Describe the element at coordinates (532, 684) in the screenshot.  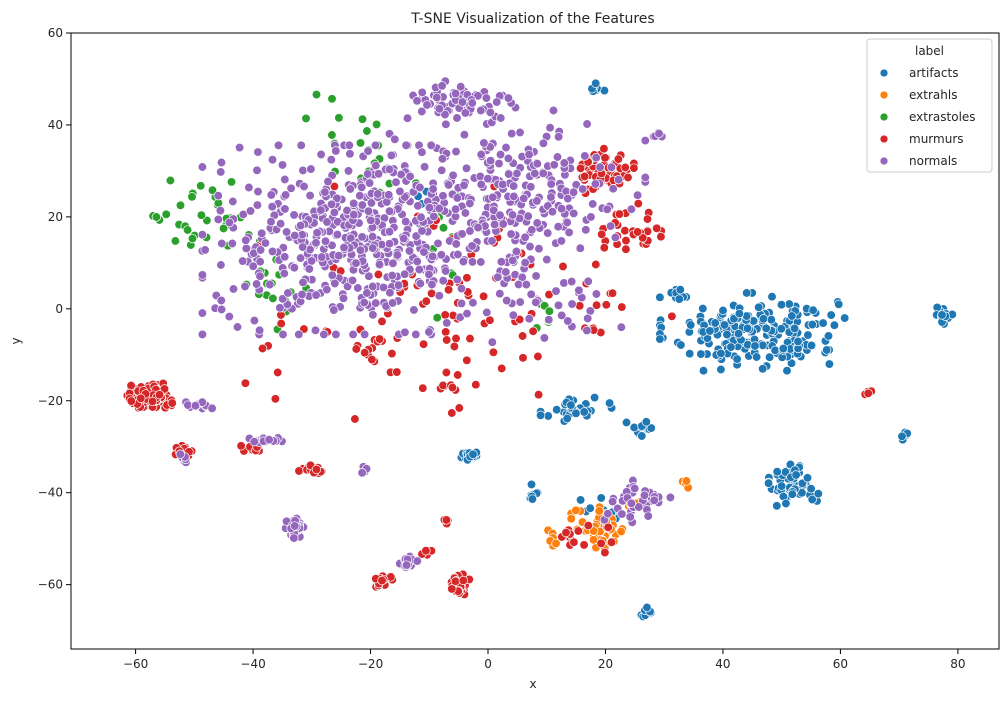
I see `x-axis-label: x` at that location.